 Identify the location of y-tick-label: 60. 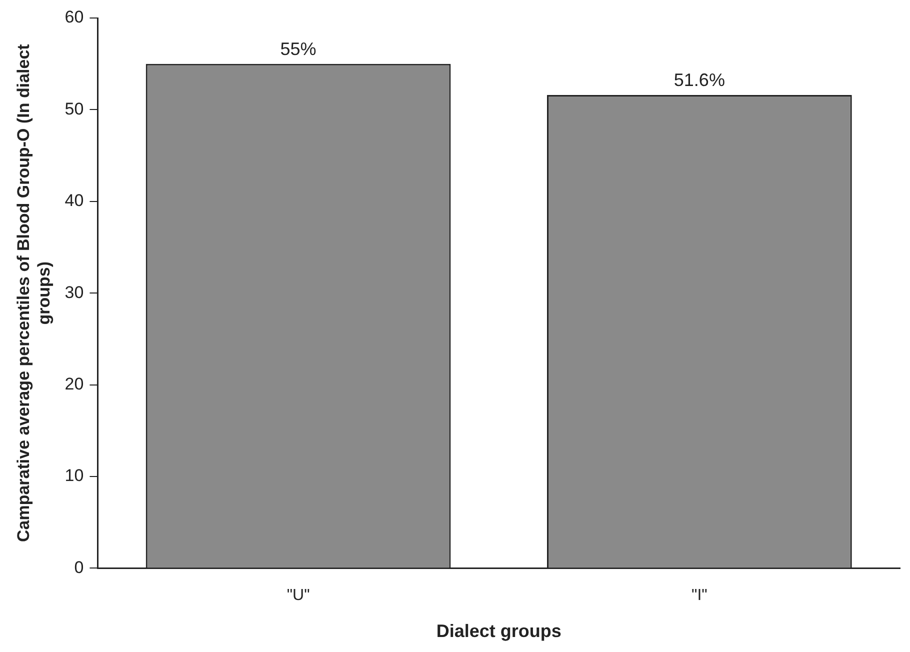
(74, 17).